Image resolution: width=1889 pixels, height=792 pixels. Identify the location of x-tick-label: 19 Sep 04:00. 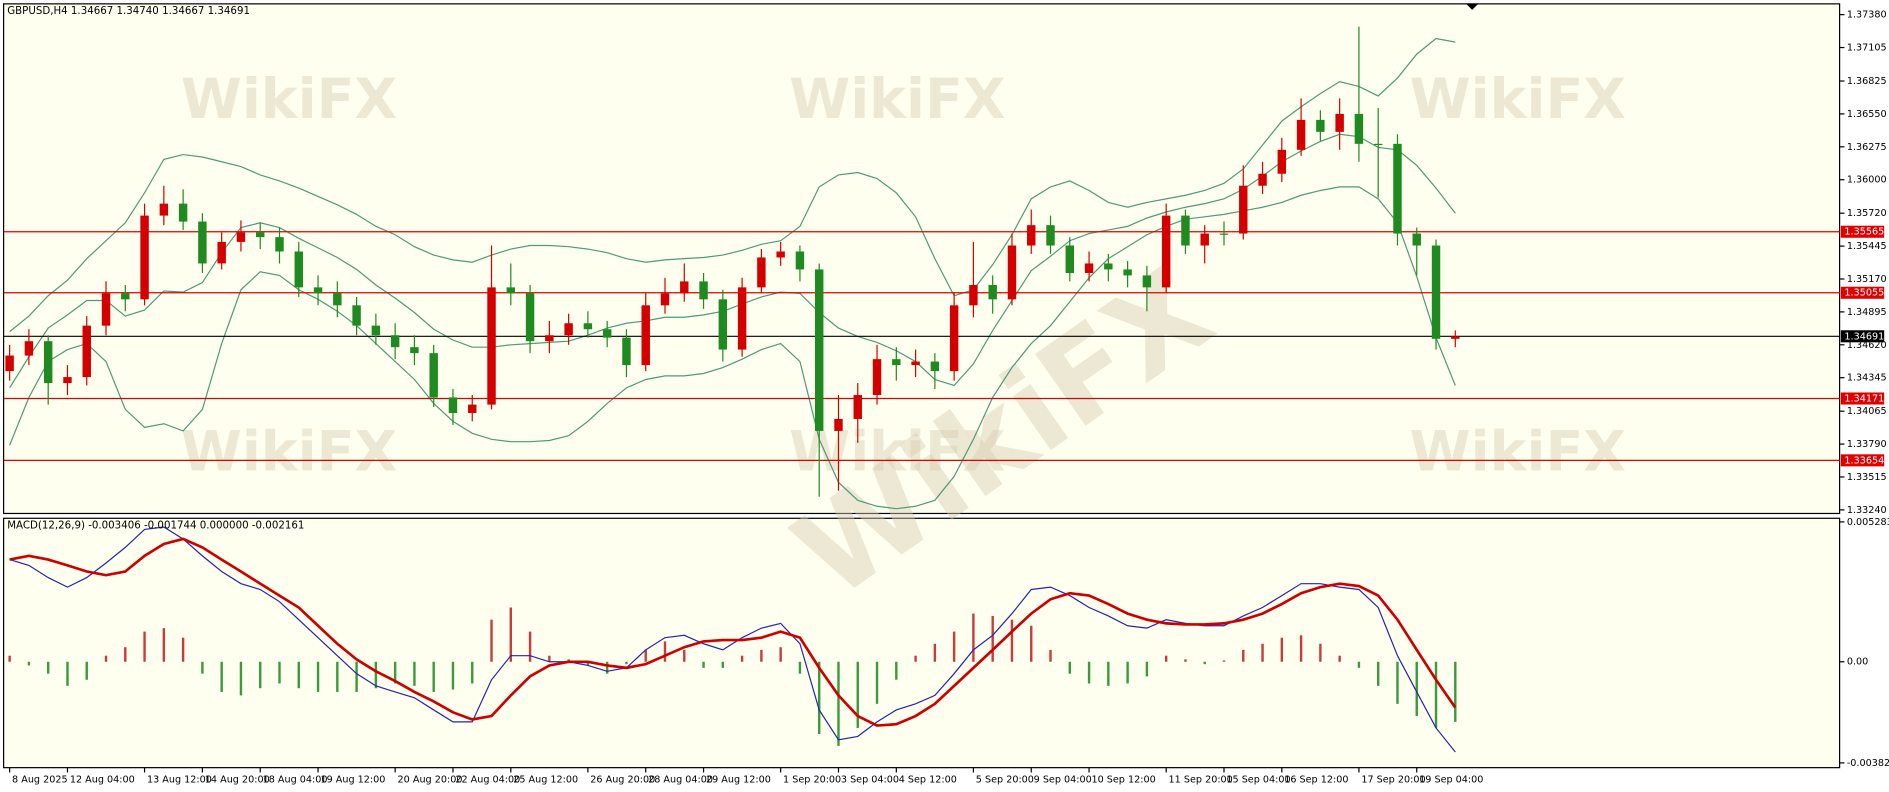
(1451, 780).